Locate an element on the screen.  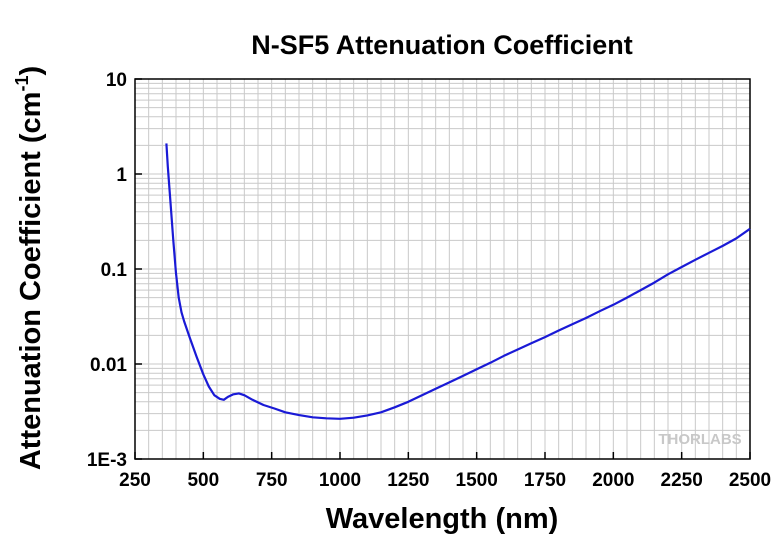
y-axis-label-close: ) is located at coordinates (31, 71).